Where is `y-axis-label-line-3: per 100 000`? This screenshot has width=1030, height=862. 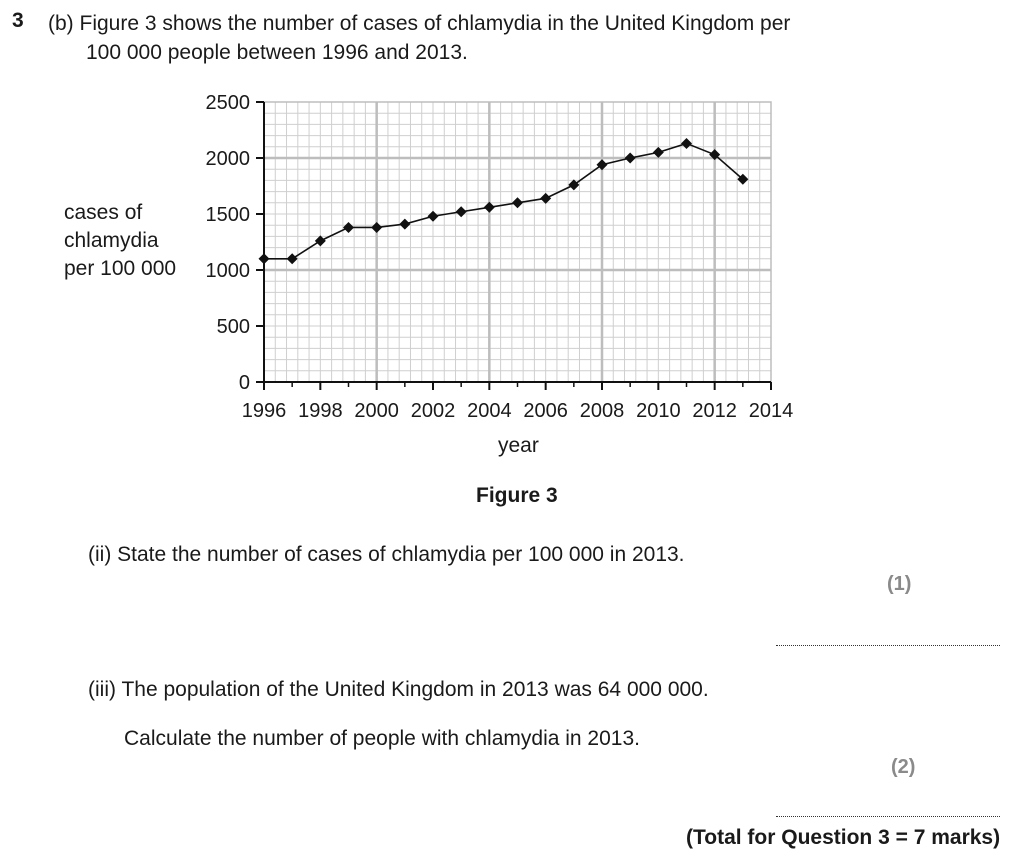
y-axis-label-line-3: per 100 000 is located at coordinates (120, 268).